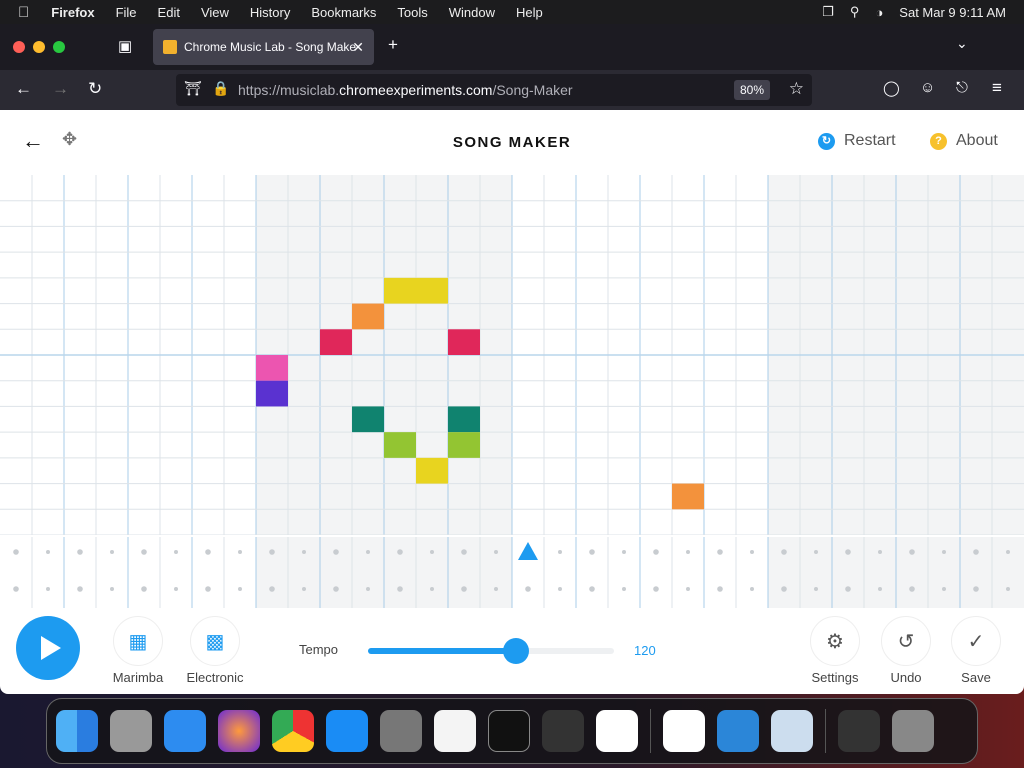  Describe the element at coordinates (913, 731) in the screenshot. I see `trash-icon` at that location.